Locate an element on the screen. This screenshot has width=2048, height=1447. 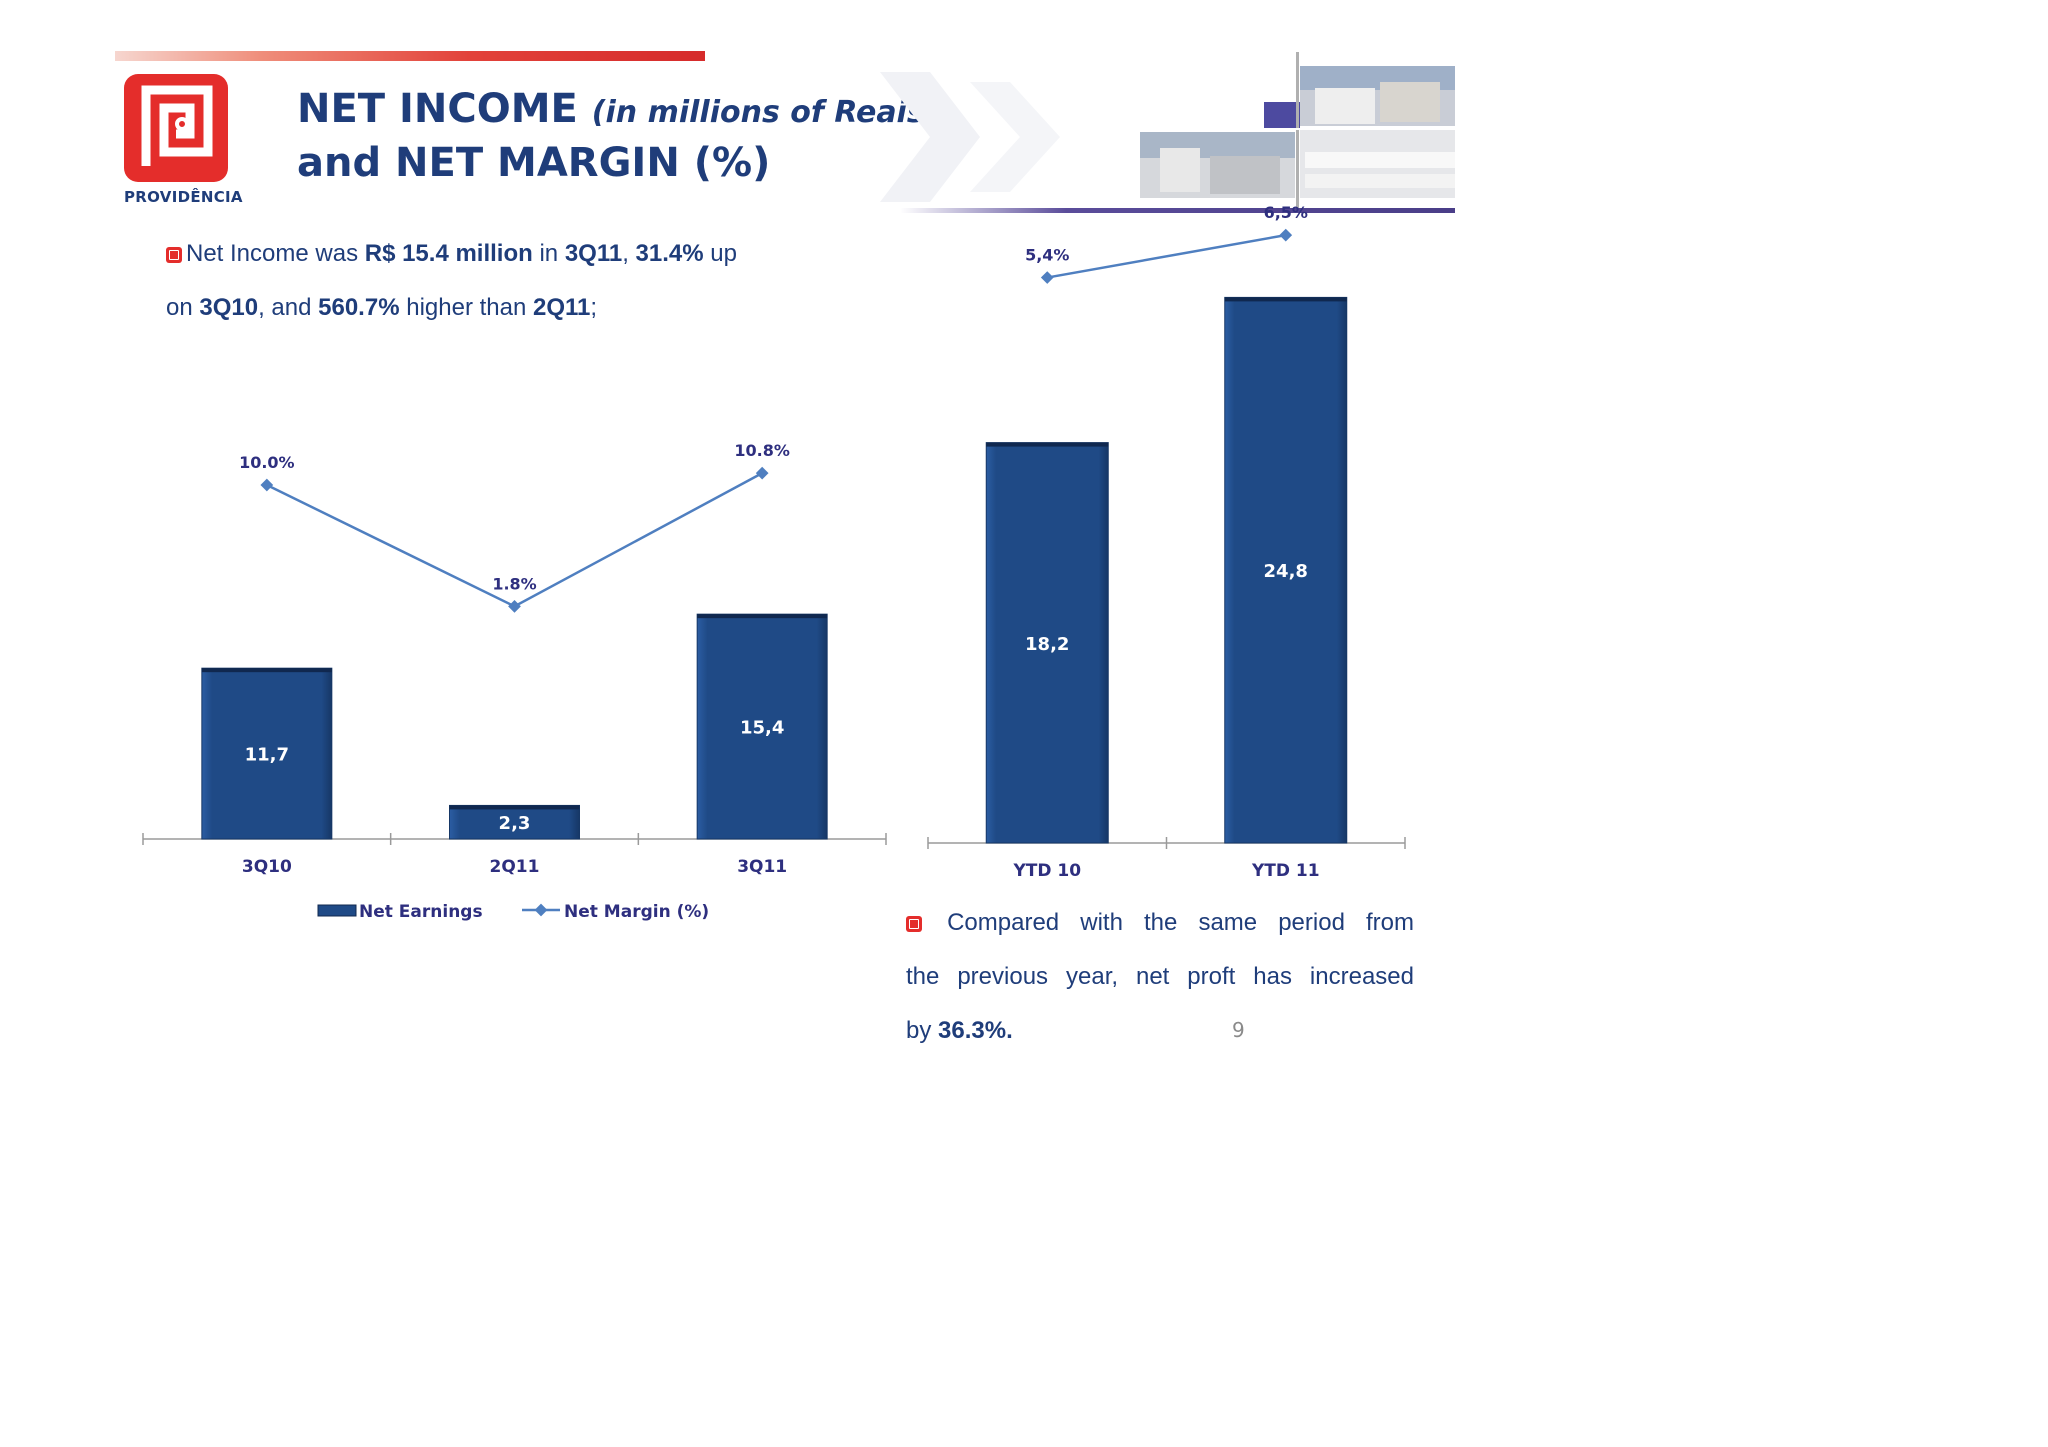
legend-net-margin: Net Margin (%) is located at coordinates (636, 912).